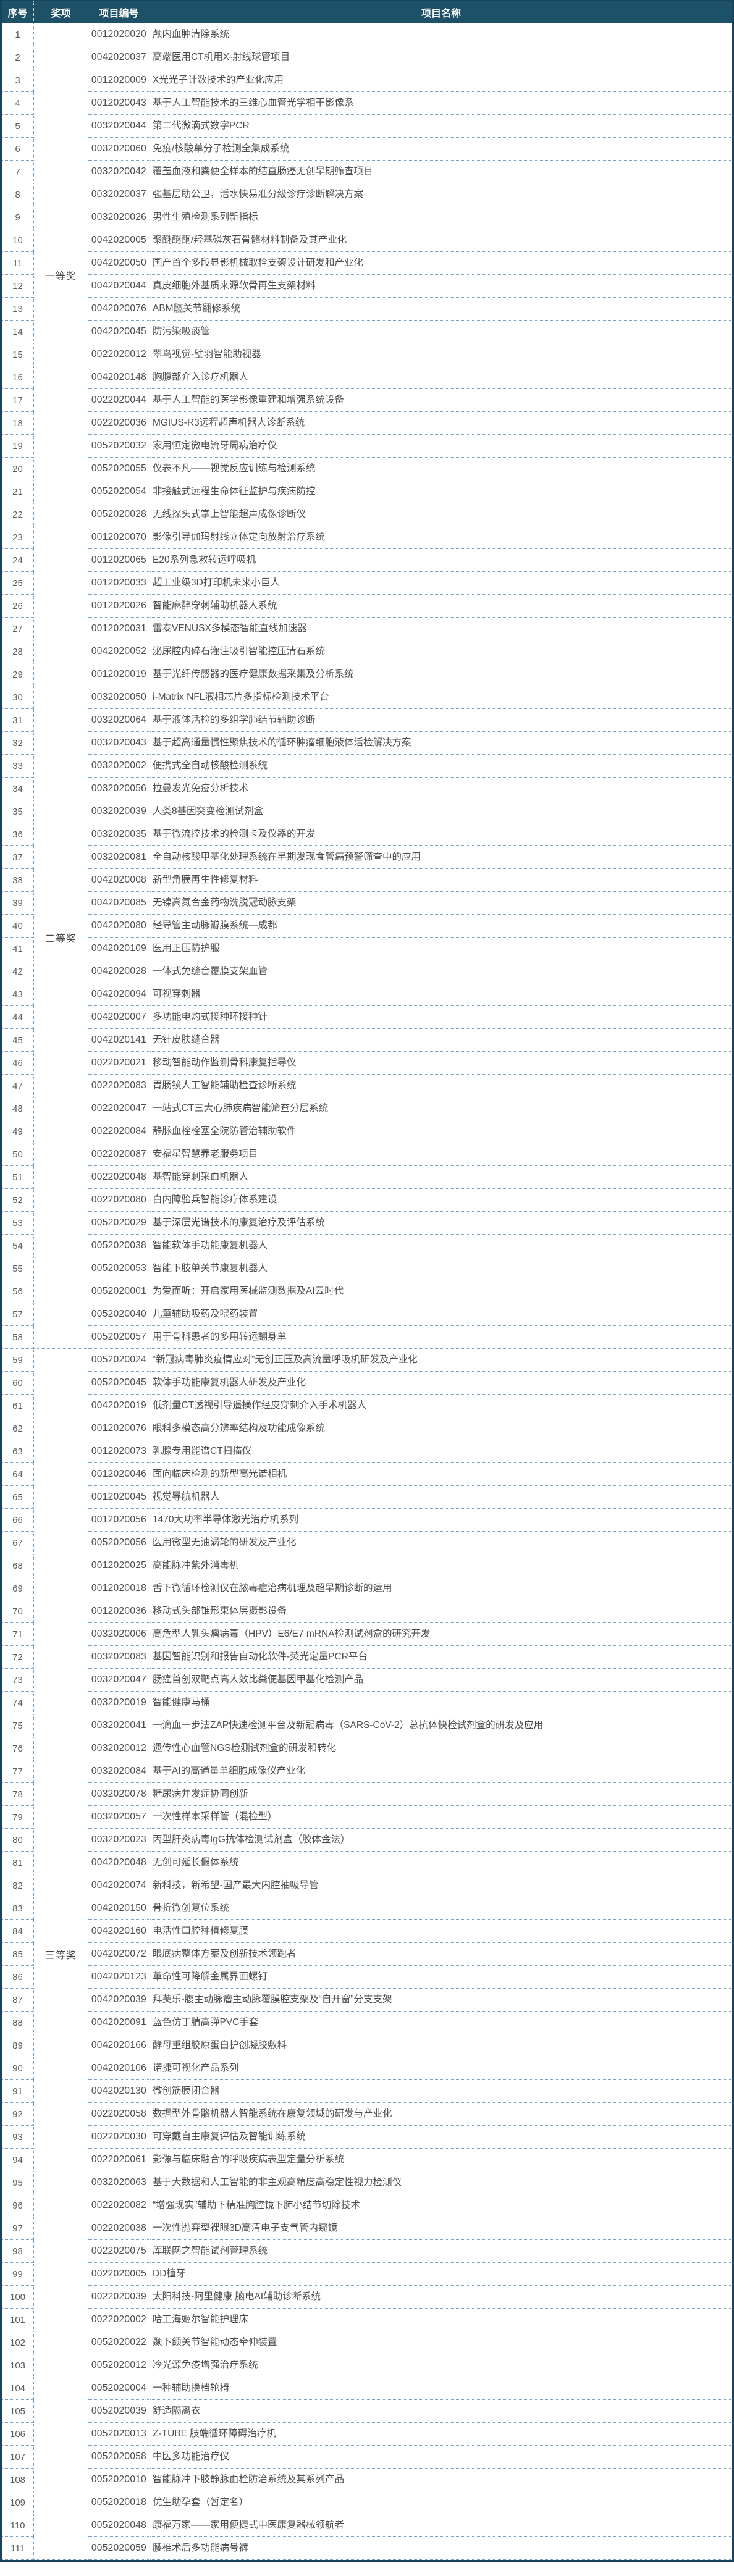  Describe the element at coordinates (119, 2320) in the screenshot. I see `project-code-cell: 0022020002` at that location.